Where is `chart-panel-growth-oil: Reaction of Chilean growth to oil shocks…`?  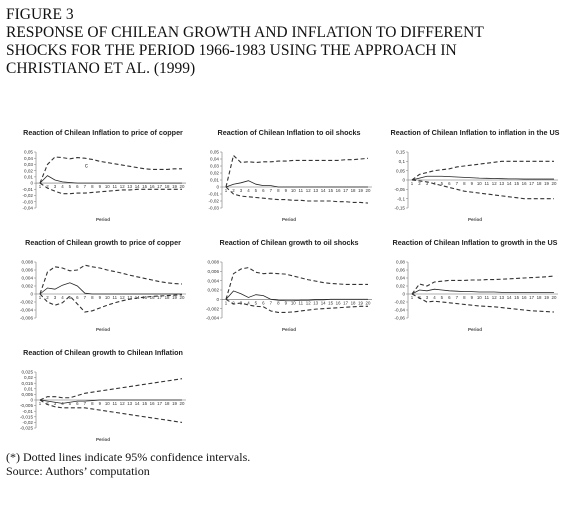
chart-panel-growth-oil: Reaction of Chilean growth to oil shocks… is located at coordinates (289, 285).